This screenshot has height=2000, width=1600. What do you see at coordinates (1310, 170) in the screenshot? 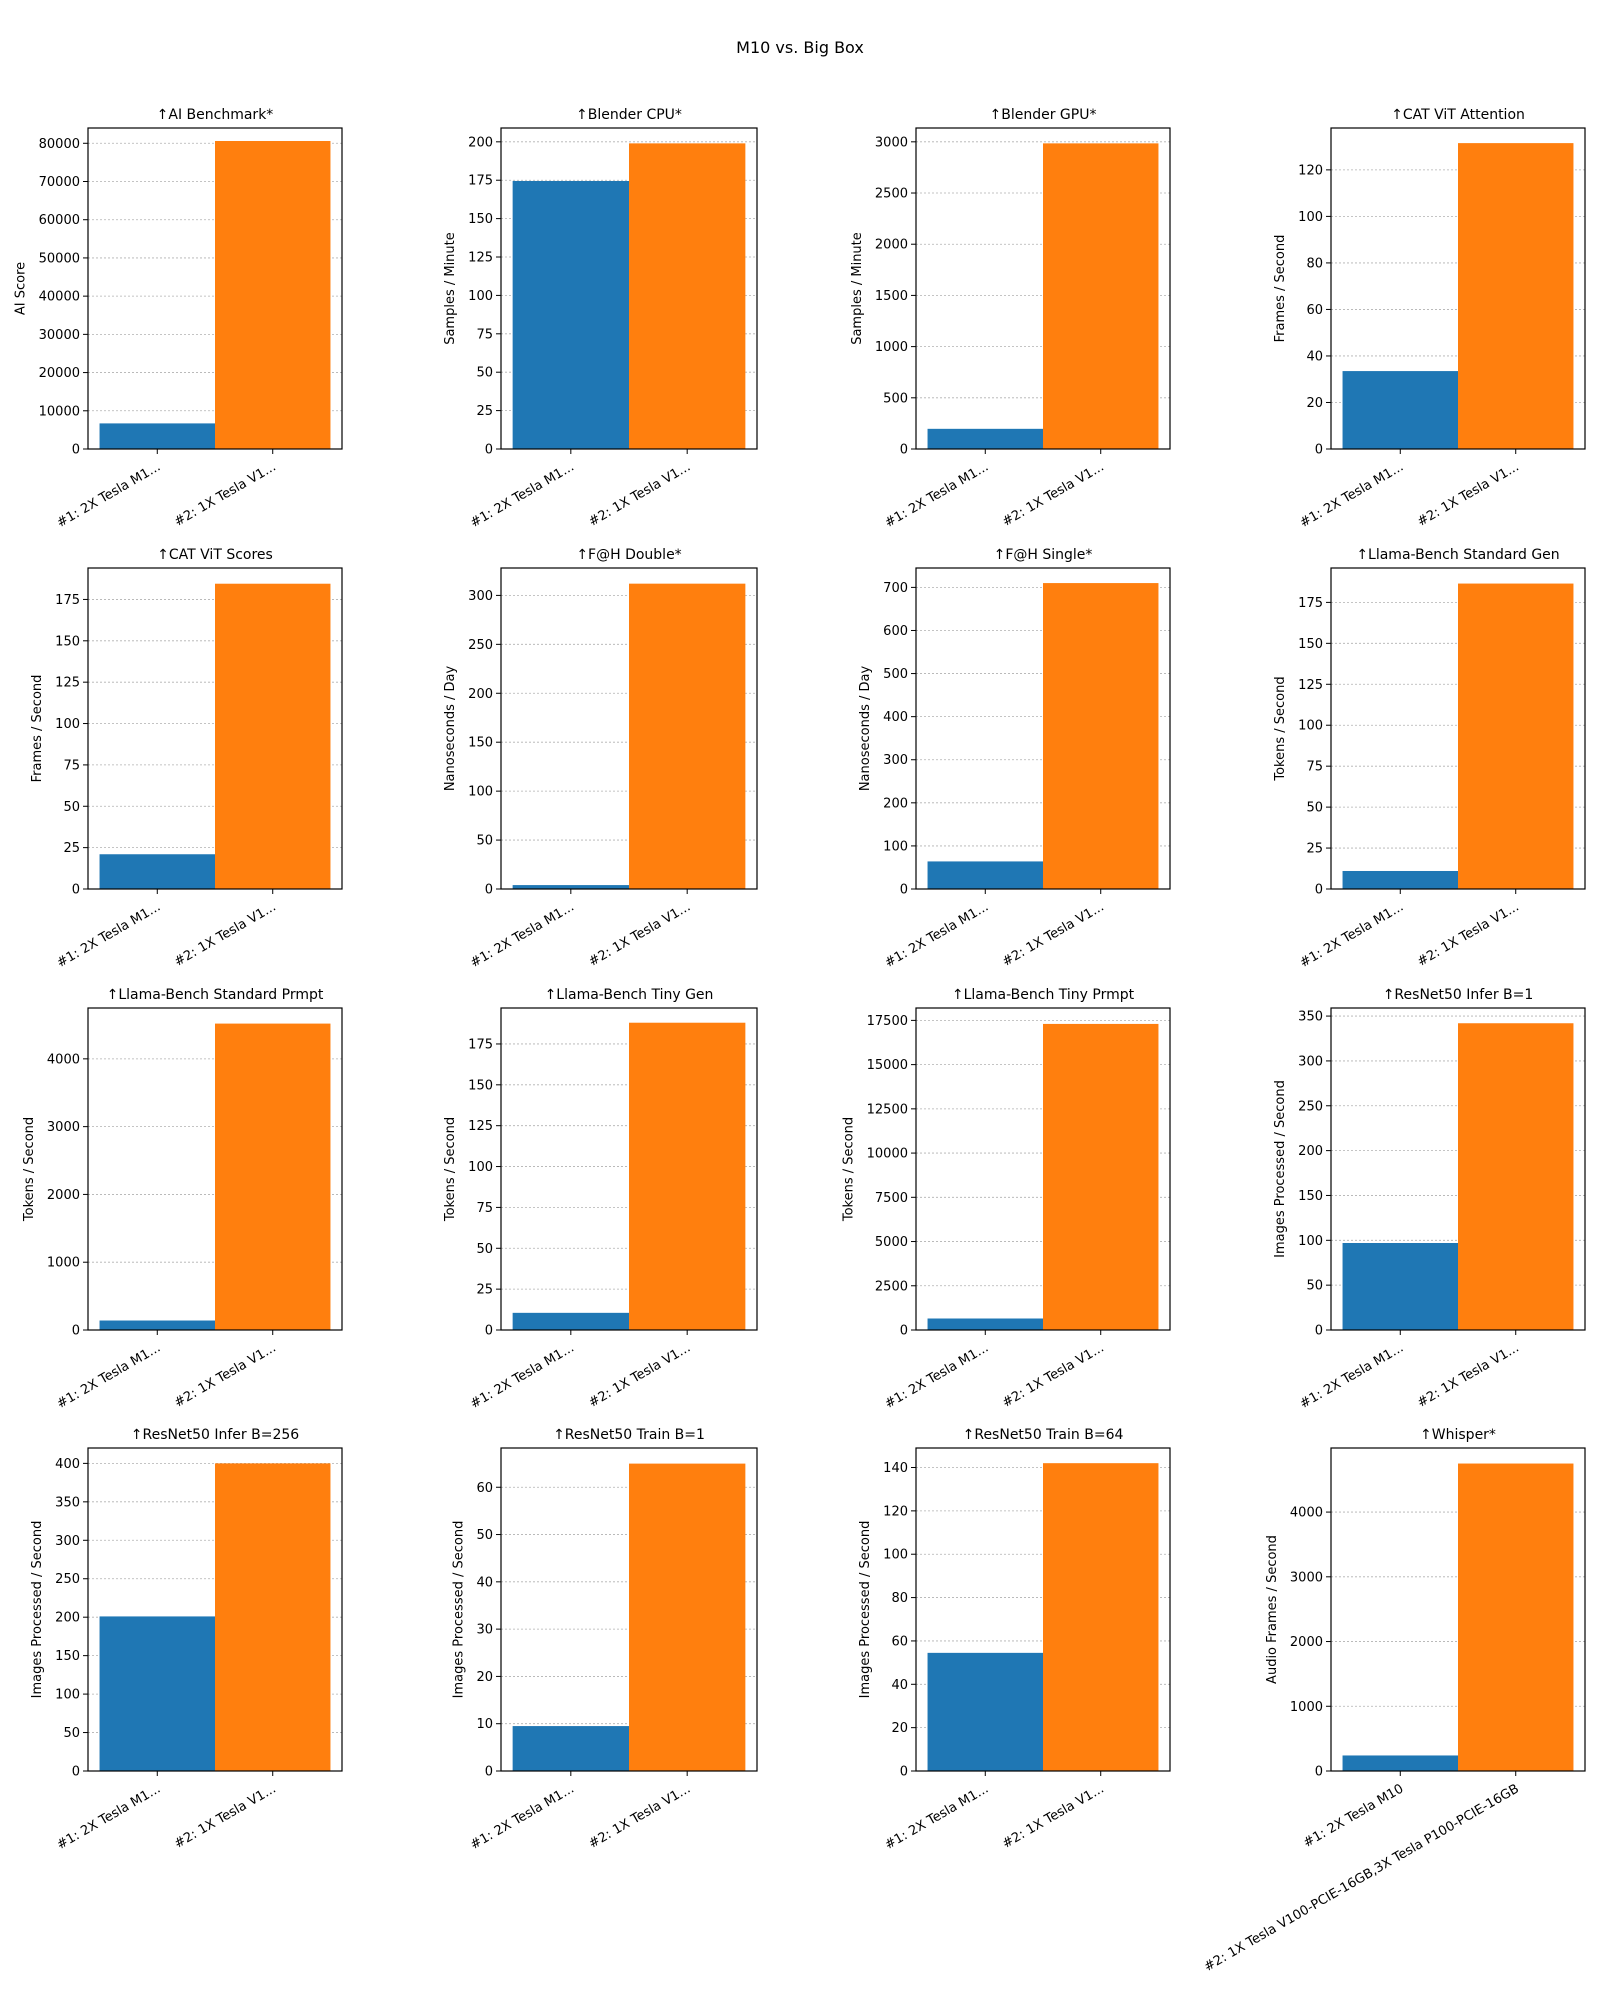
I see `y-tick-label: 120` at bounding box center [1310, 170].